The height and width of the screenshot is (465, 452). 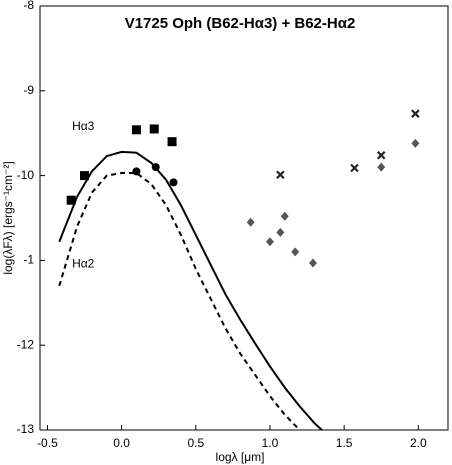 I want to click on x-tick-label: 2.0, so click(x=418, y=443).